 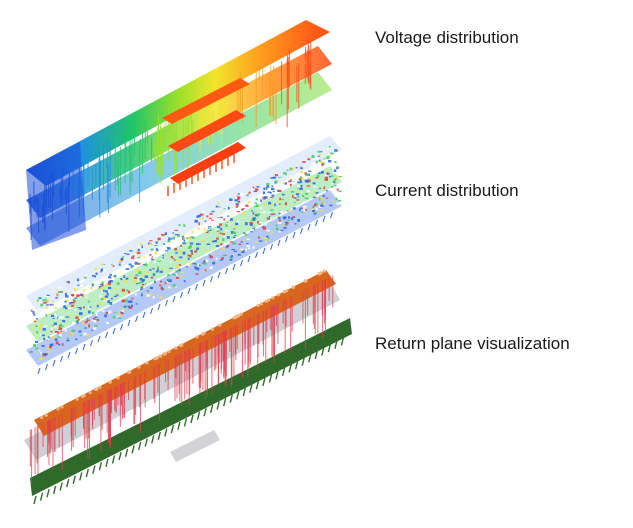 I want to click on caption-current-distribution: Current distribution, so click(x=447, y=190).